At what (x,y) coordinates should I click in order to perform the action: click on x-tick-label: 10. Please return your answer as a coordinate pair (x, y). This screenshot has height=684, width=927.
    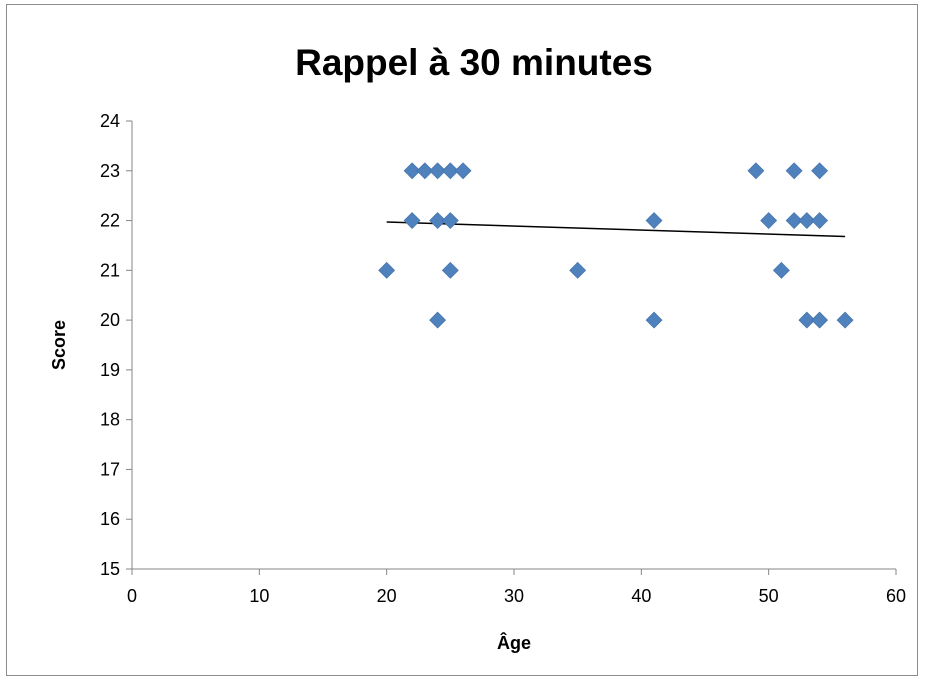
    Looking at the image, I should click on (259, 596).